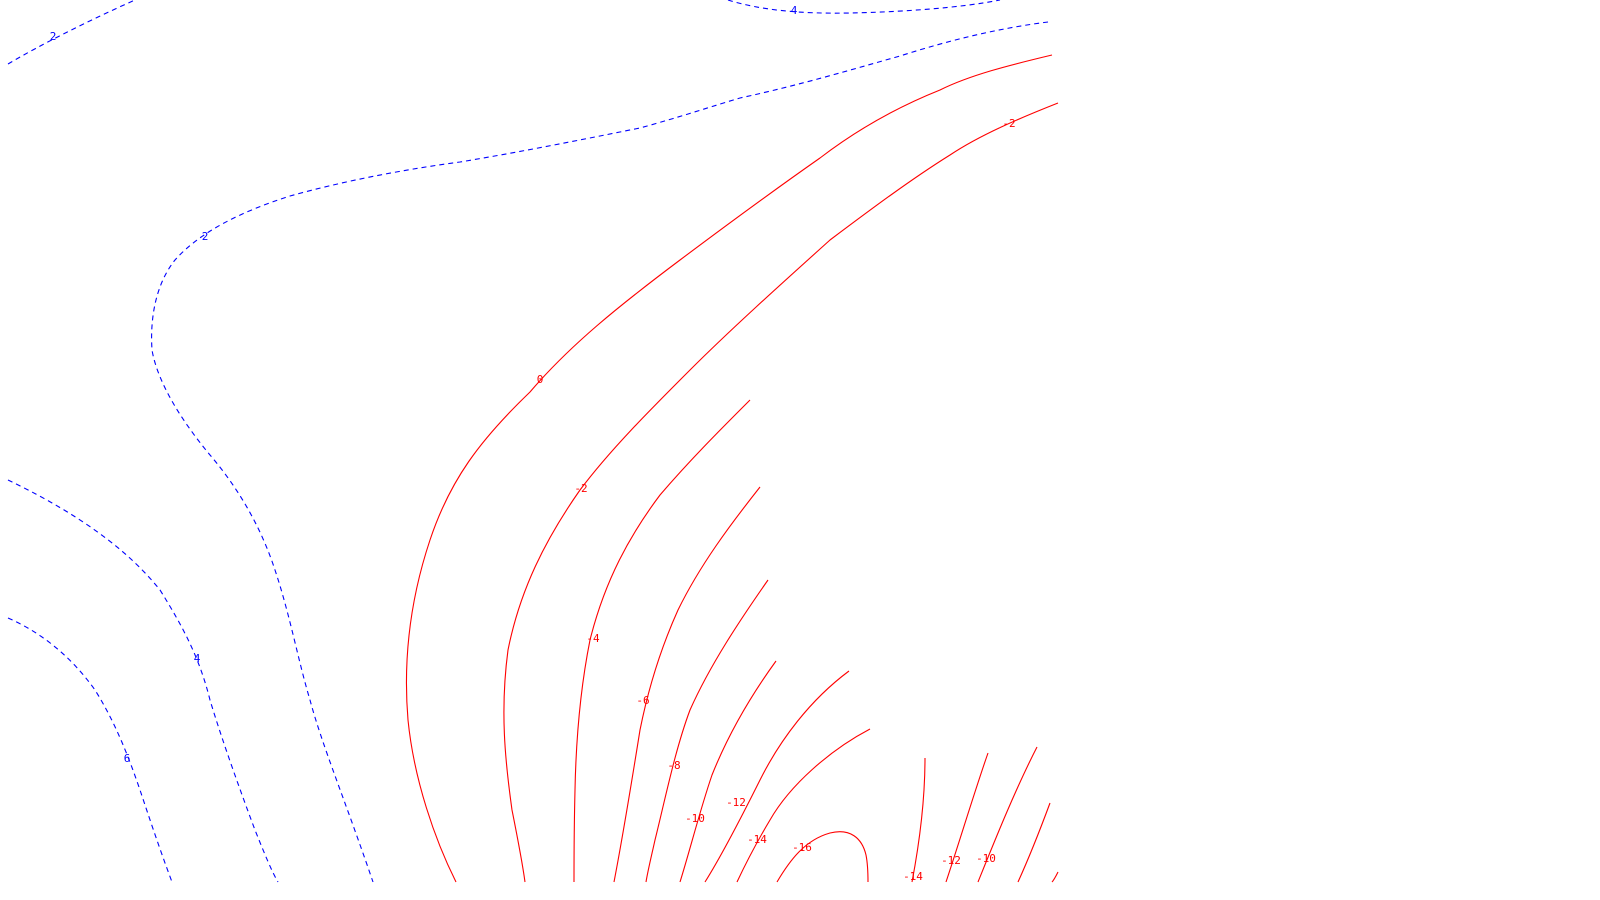 This screenshot has height=900, width=1600. I want to click on contour-line-minus6-right, so click(1055, 877).